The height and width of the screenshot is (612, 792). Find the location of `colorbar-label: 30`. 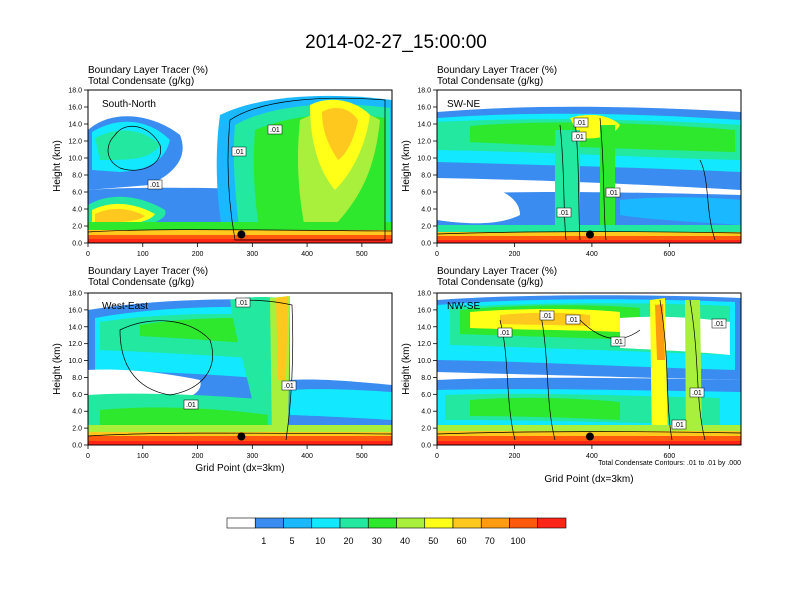

colorbar-label: 30 is located at coordinates (377, 541).